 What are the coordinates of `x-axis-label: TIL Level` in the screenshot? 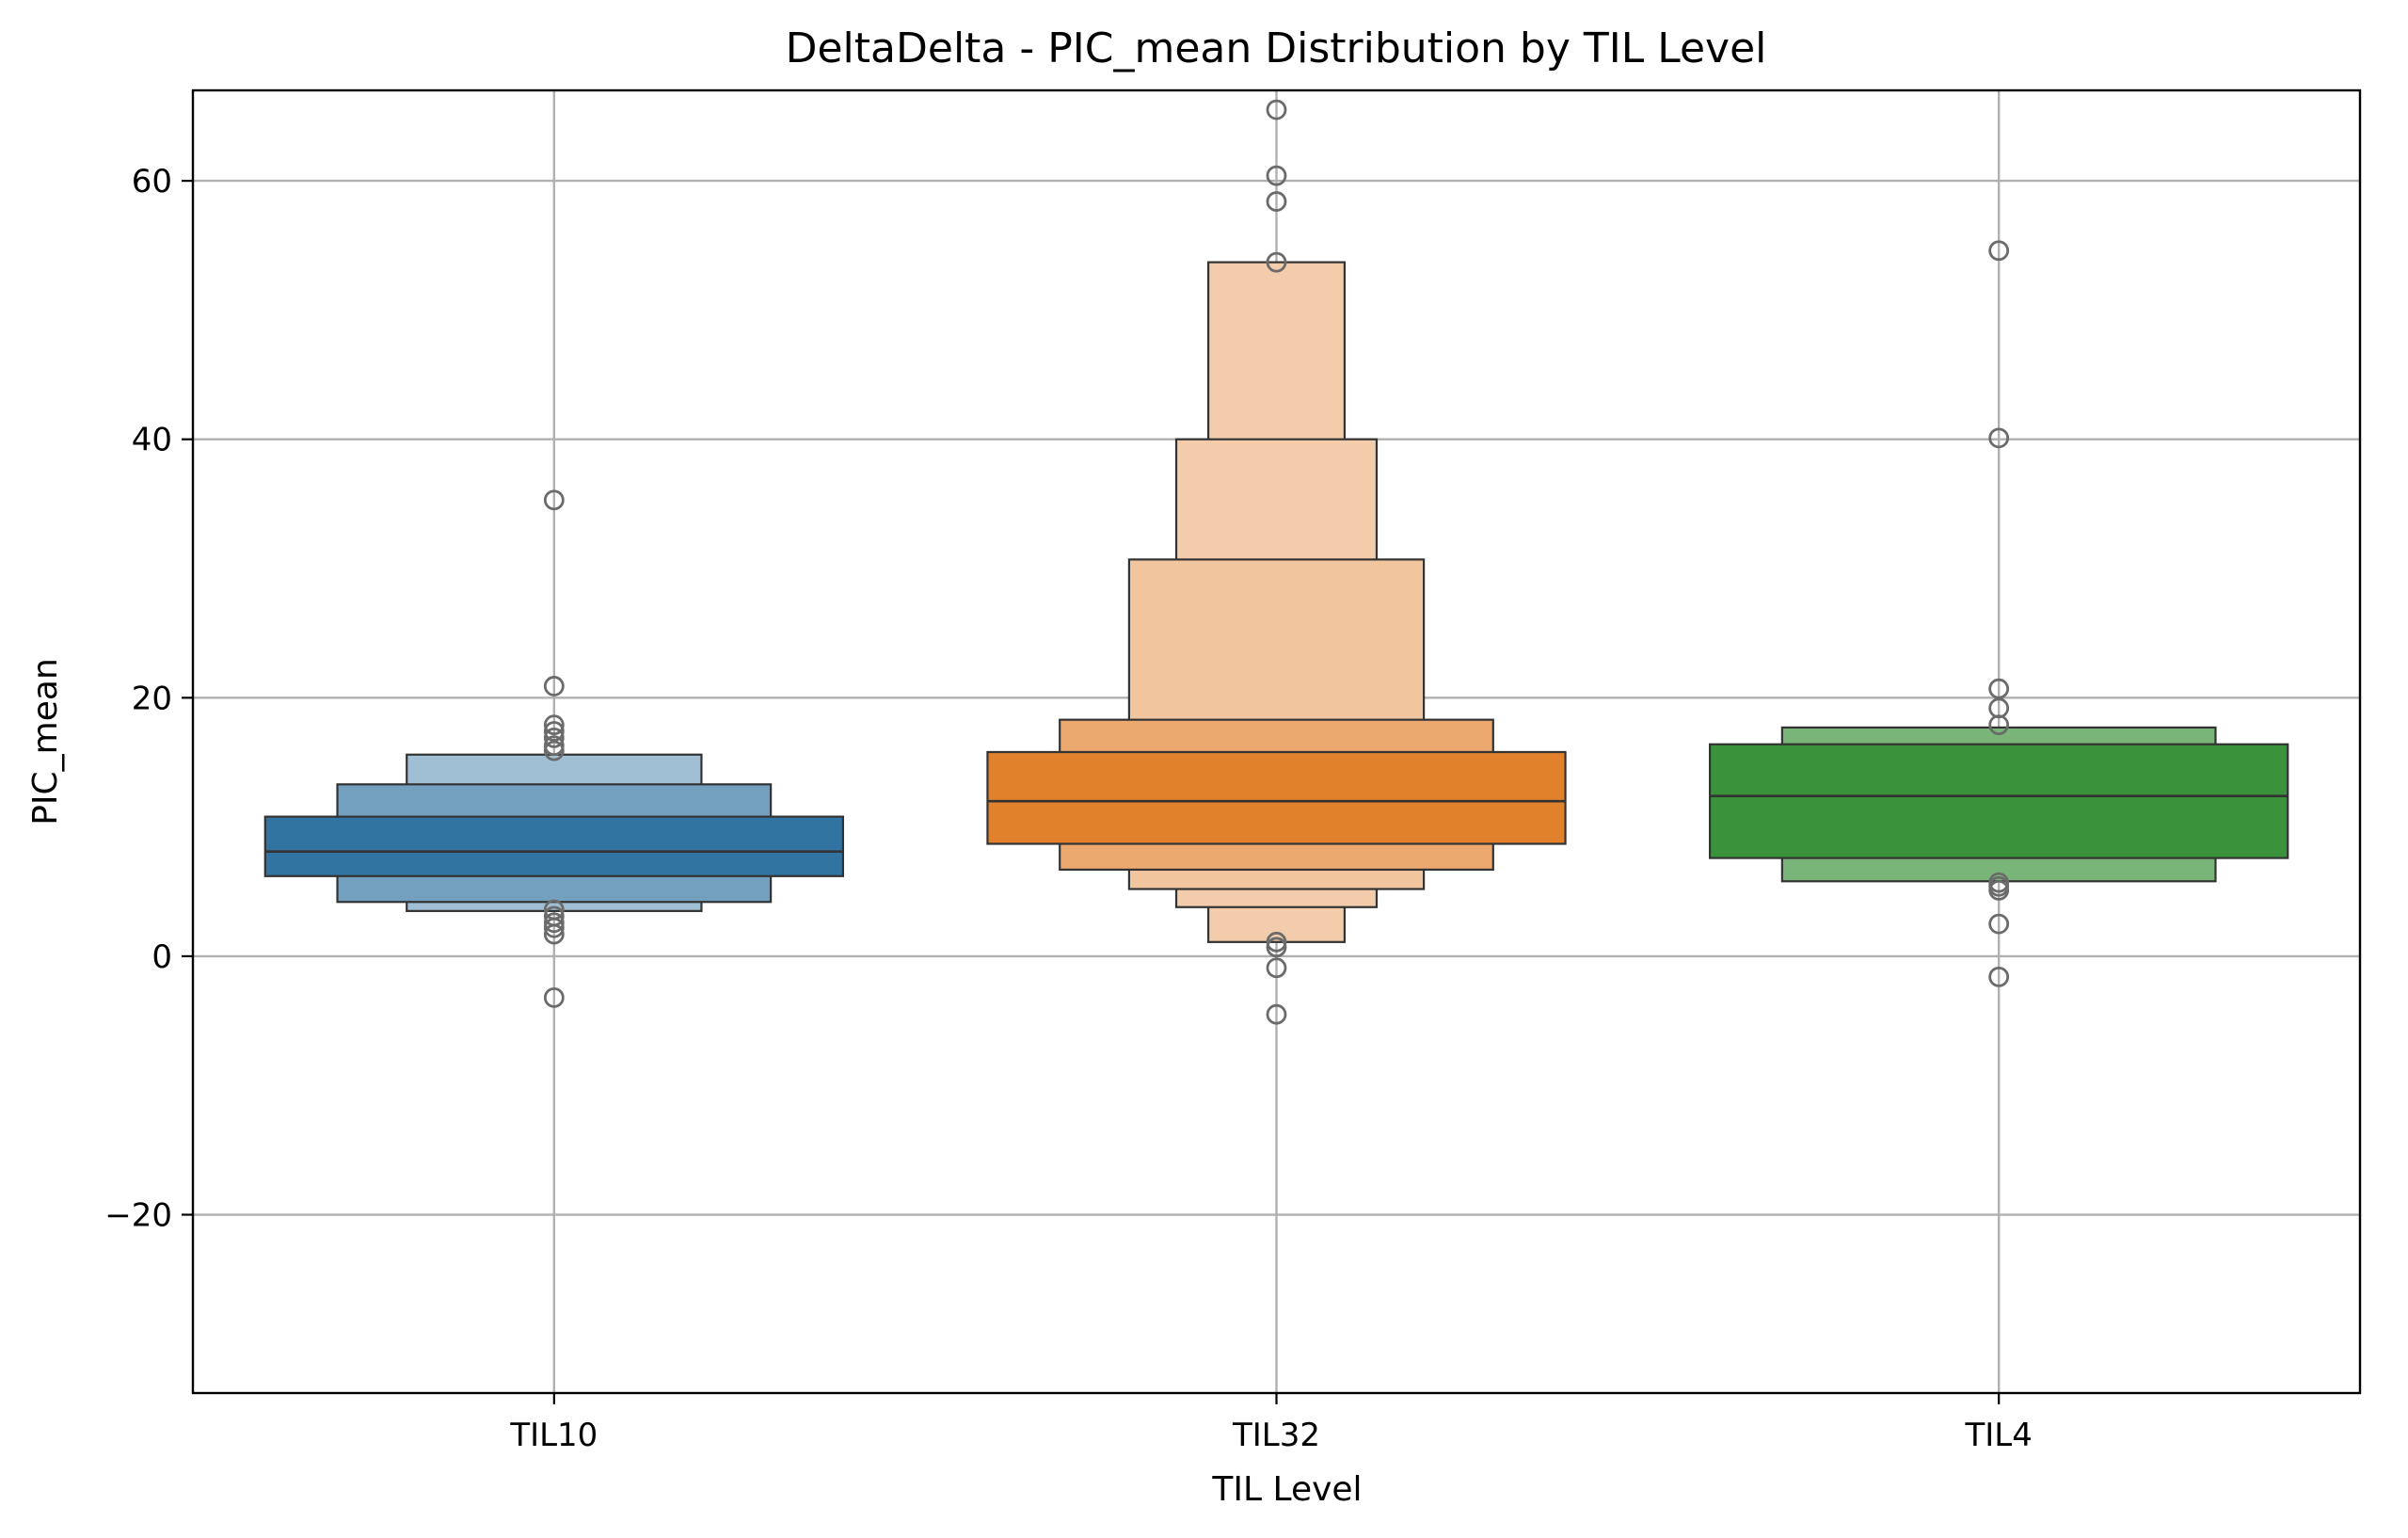 It's located at (1286, 1489).